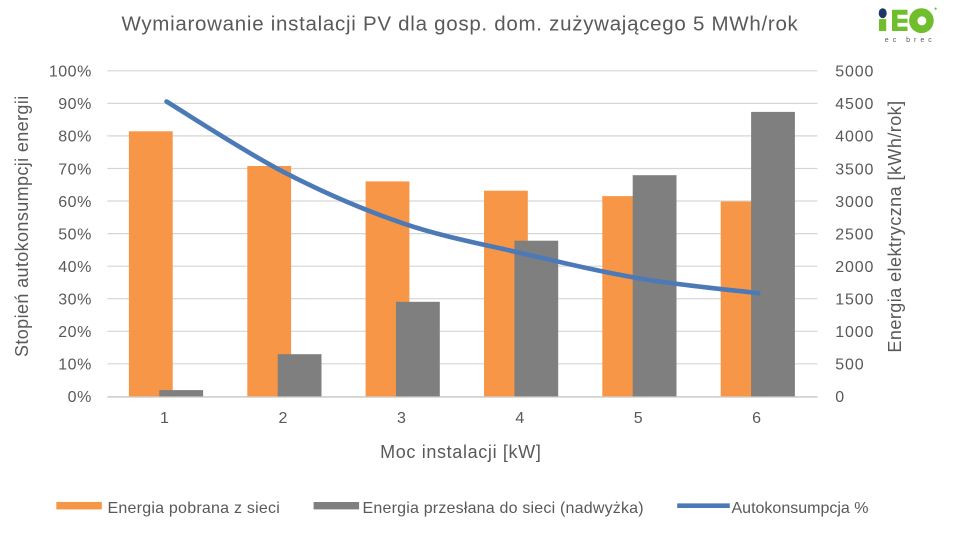 This screenshot has height=557, width=970. Describe the element at coordinates (756, 418) in the screenshot. I see `svg-text: 6` at that location.